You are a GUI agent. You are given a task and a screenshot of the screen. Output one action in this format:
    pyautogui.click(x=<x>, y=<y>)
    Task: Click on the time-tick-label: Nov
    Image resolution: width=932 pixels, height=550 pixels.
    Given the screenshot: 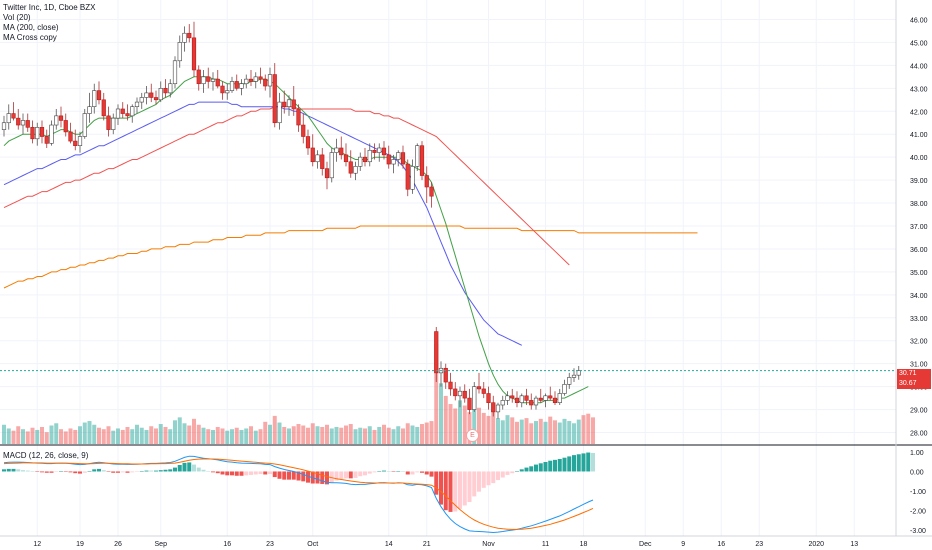 What is the action you would take?
    pyautogui.click(x=488, y=544)
    